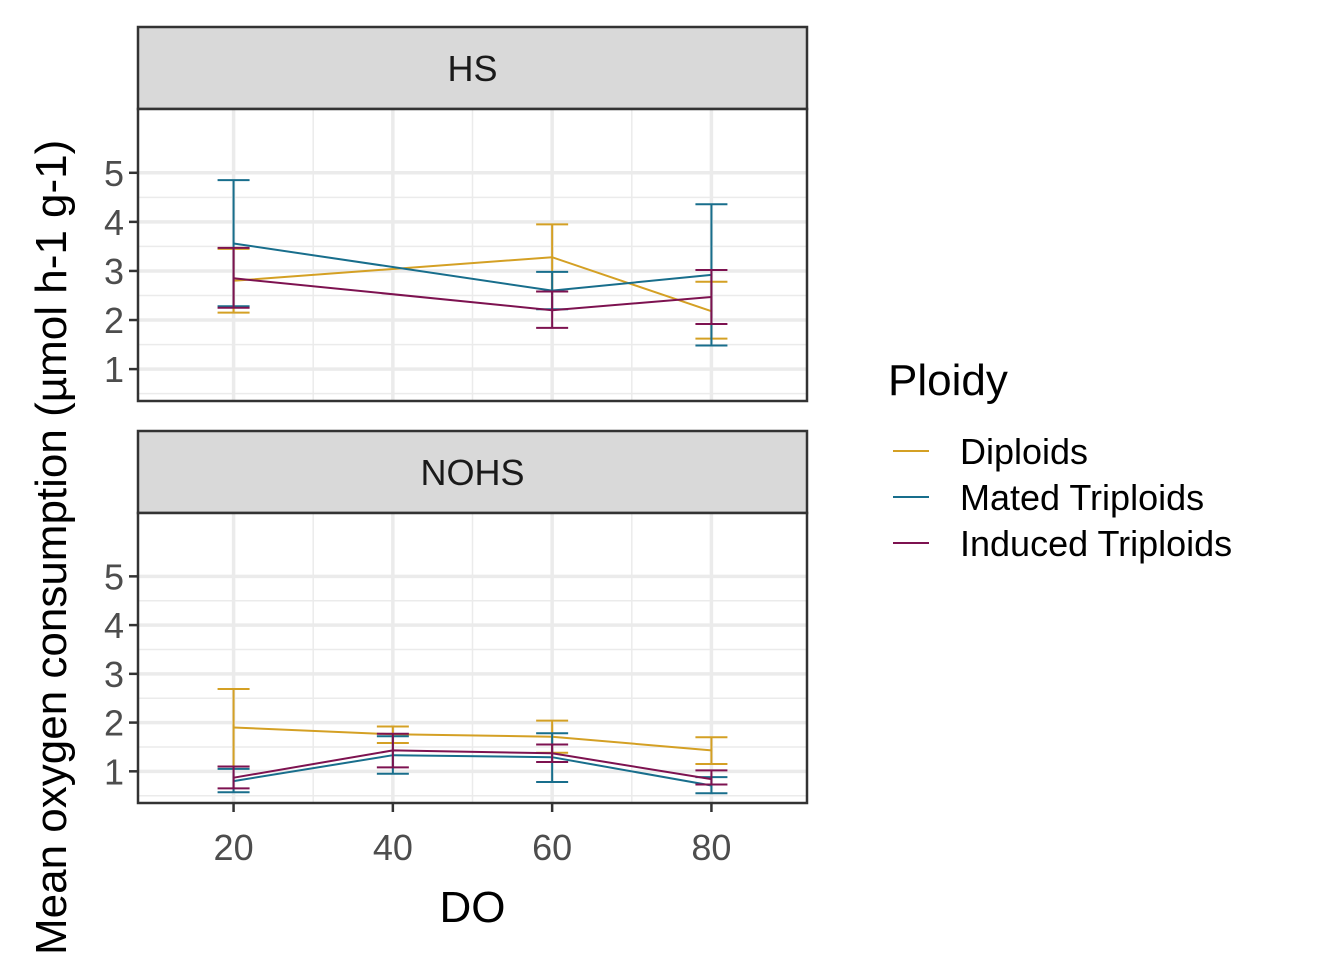 The height and width of the screenshot is (965, 1344). What do you see at coordinates (472, 739) in the screenshot?
I see `series-line-diploids-nohs` at bounding box center [472, 739].